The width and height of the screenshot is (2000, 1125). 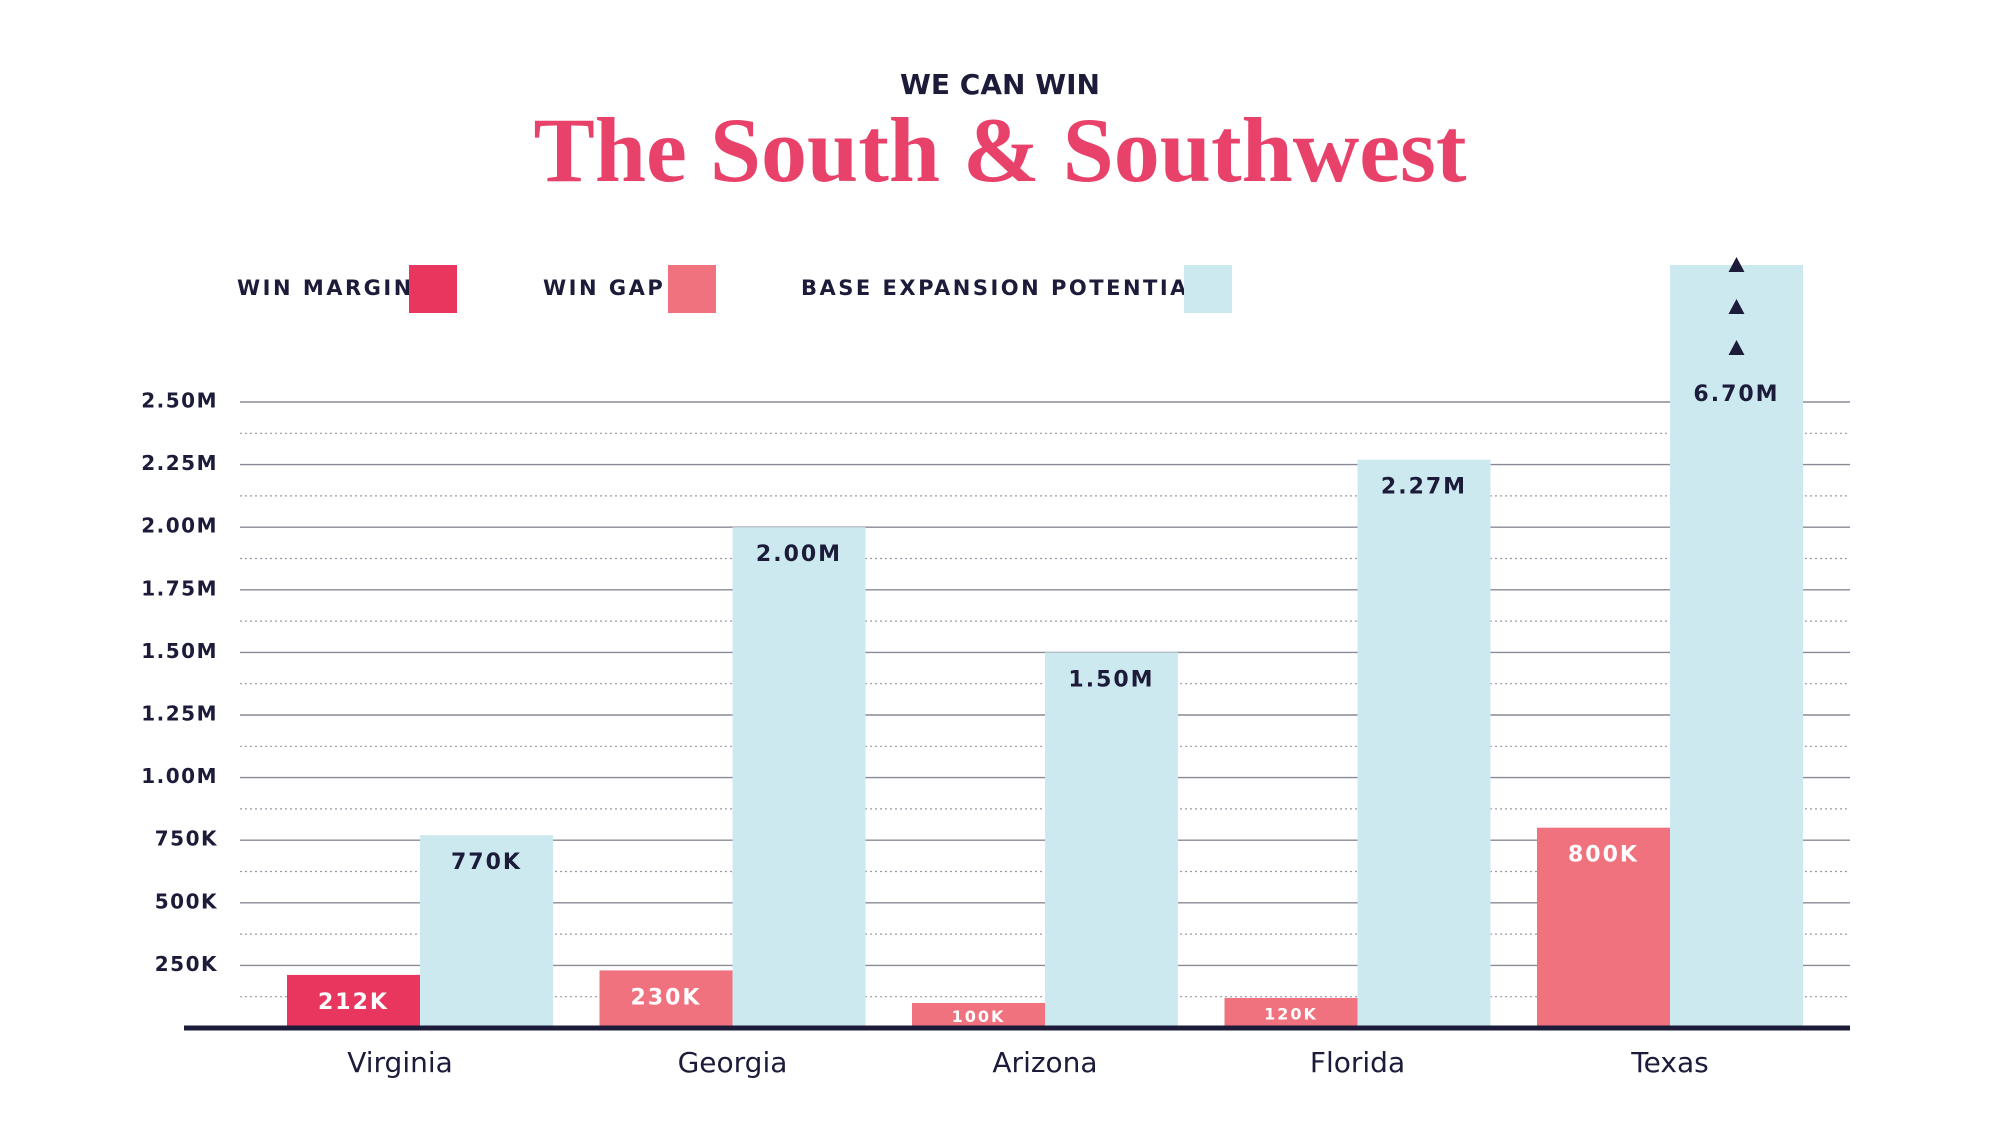 I want to click on y-tick-label: 1.50M, so click(x=179, y=651).